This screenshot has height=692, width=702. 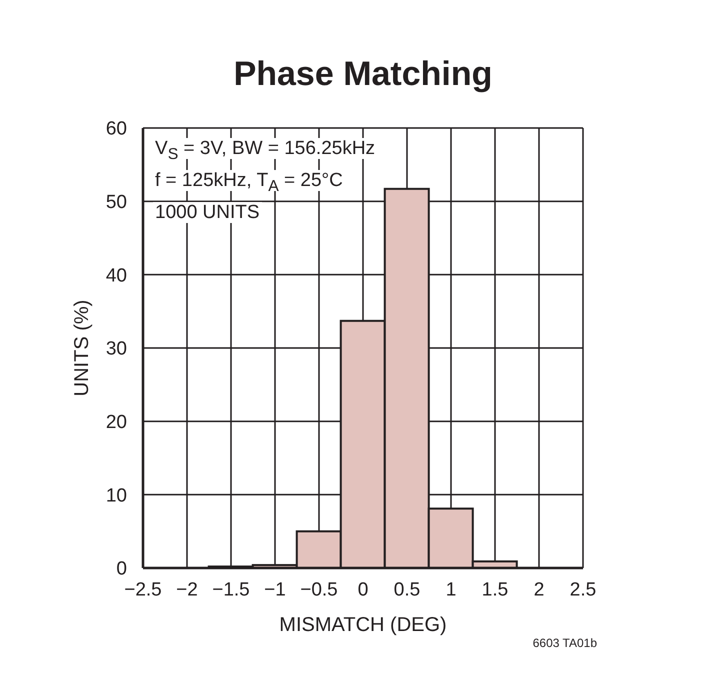 I want to click on y-tick-label: 40, so click(x=116, y=275).